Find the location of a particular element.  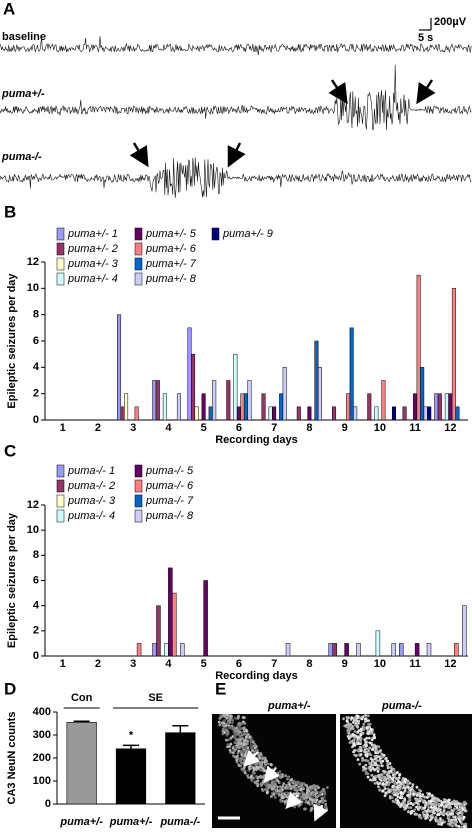

x-tick-label: 7 is located at coordinates (274, 664).